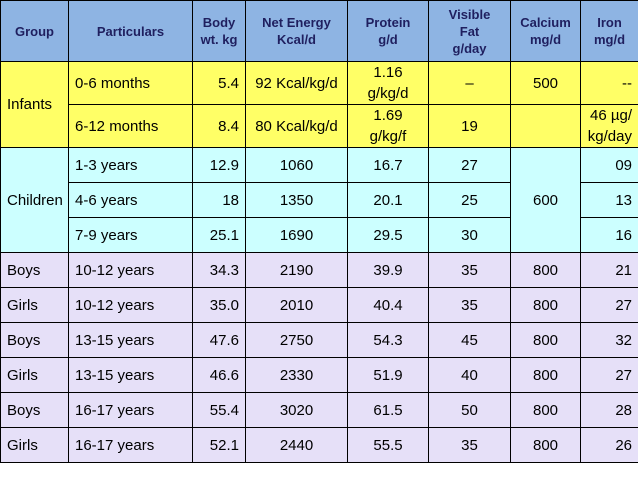 The image size is (638, 479). I want to click on table-row: Girls 16-17 years 52.1 2440 55.5 35 800 26, so click(319, 445).